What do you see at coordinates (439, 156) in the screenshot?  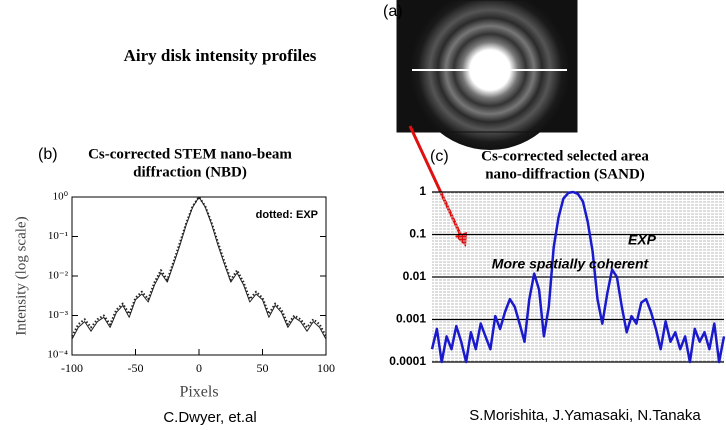 I see `panel-label: (c)` at bounding box center [439, 156].